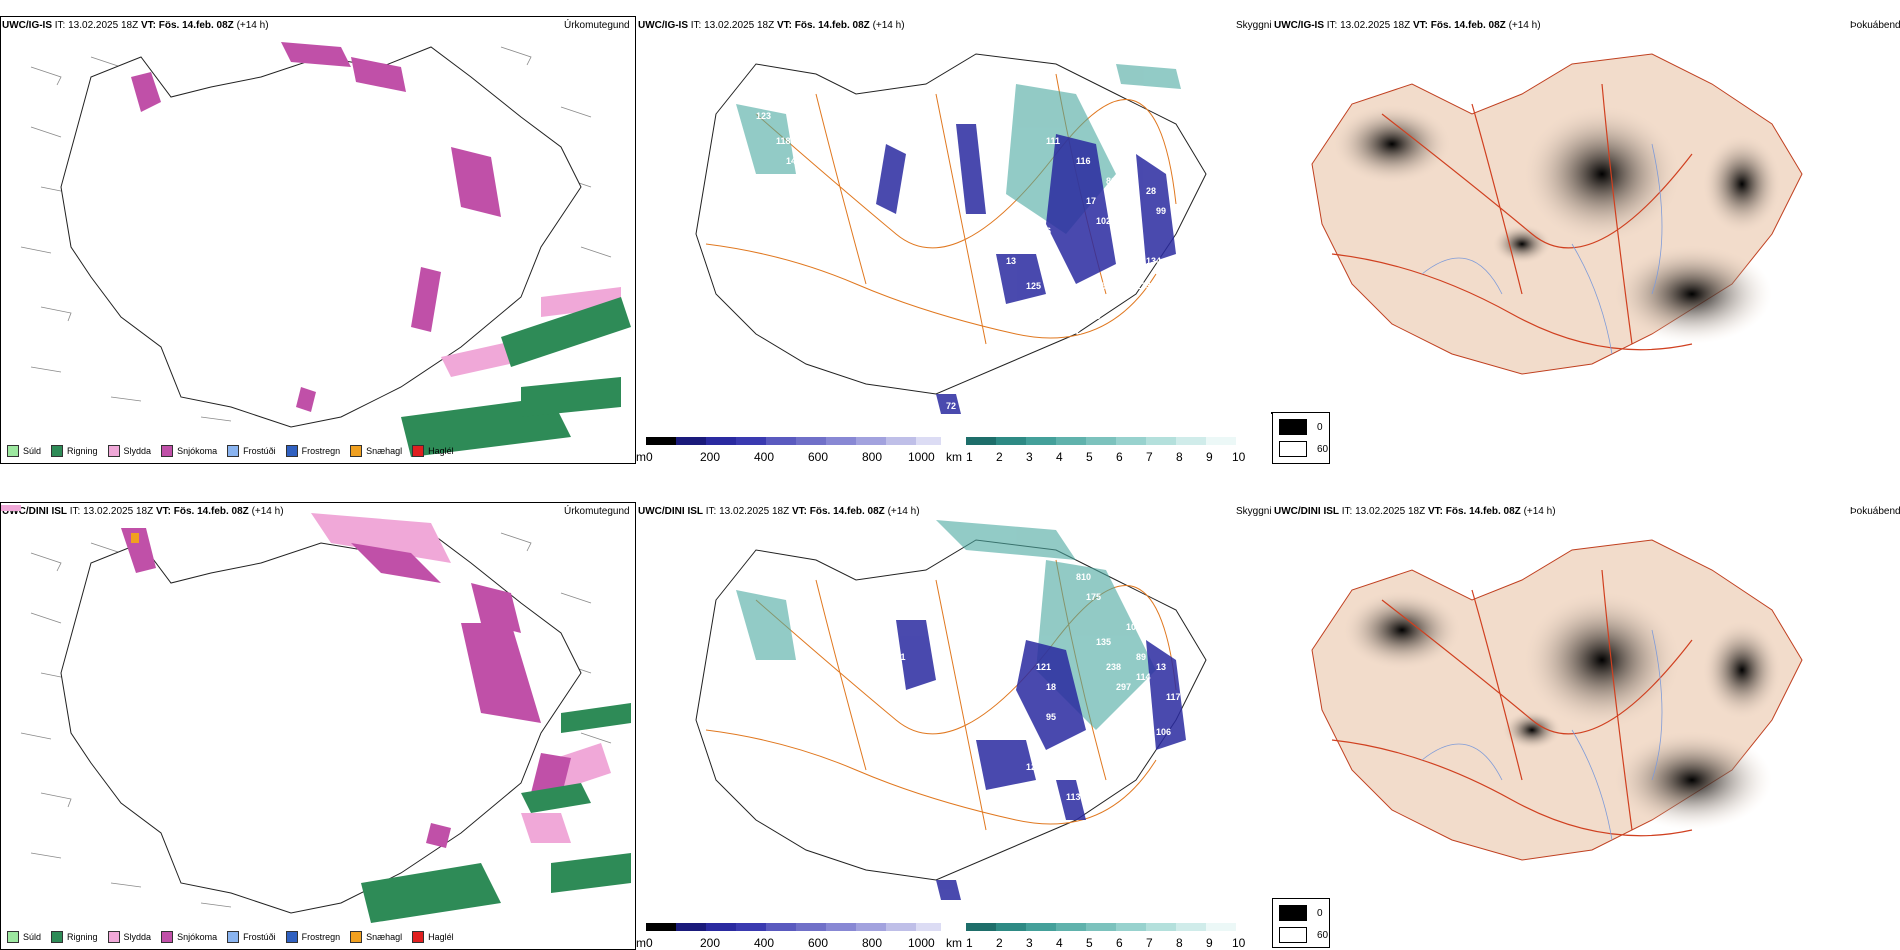  I want to click on colorbar-tick: 9, so click(1209, 943).